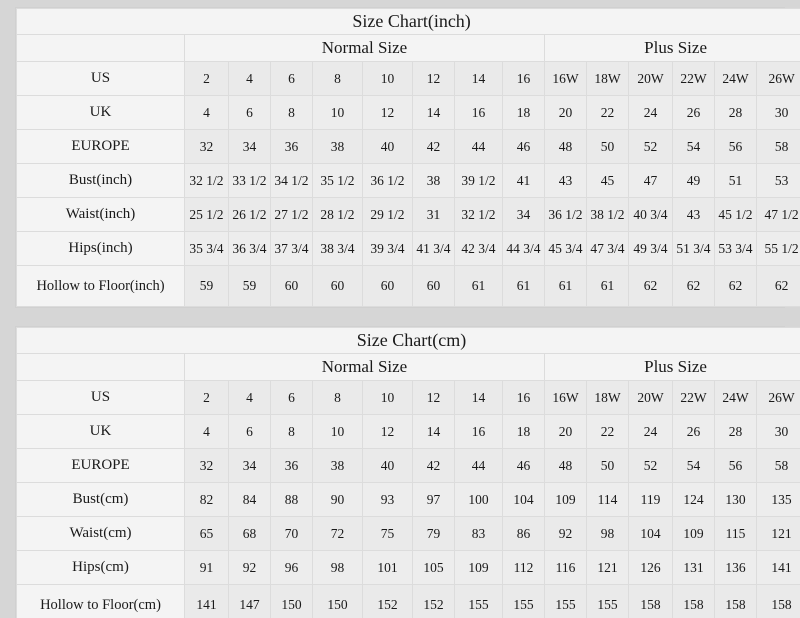  What do you see at coordinates (777, 112) in the screenshot?
I see `data-cell: 30` at bounding box center [777, 112].